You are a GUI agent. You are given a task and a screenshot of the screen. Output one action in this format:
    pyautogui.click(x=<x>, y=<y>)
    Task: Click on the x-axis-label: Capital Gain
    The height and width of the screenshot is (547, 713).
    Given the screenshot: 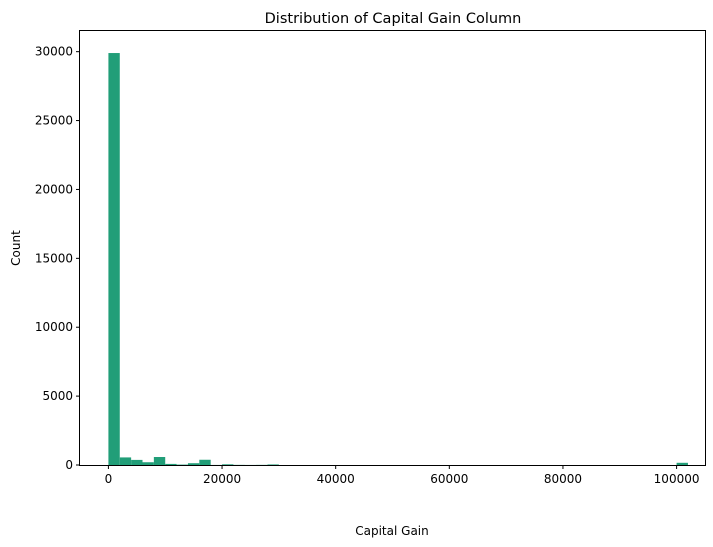 What is the action you would take?
    pyautogui.click(x=391, y=531)
    